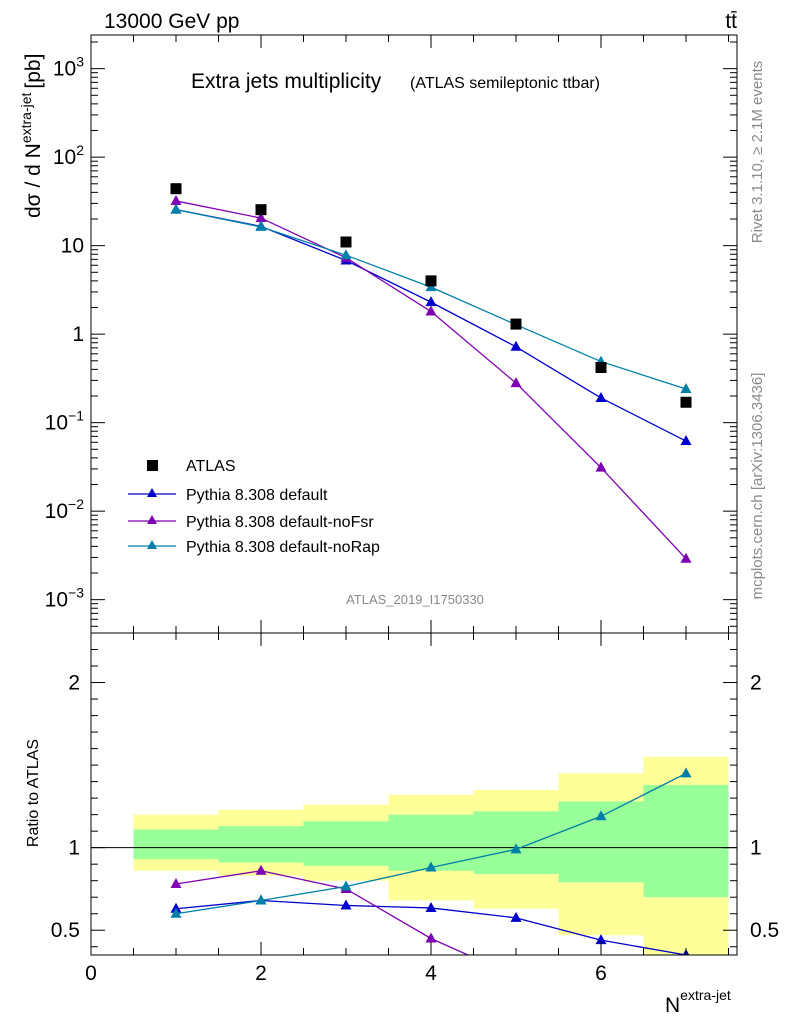 This screenshot has width=786, height=1024. I want to click on energy-label: 13000 GeV pp, so click(171, 21).